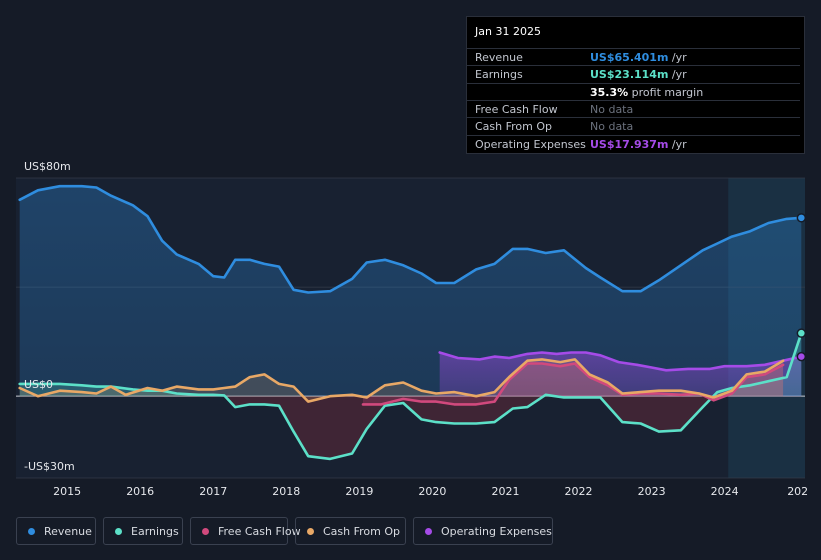  I want to click on x-axis-label: 2022, so click(579, 491).